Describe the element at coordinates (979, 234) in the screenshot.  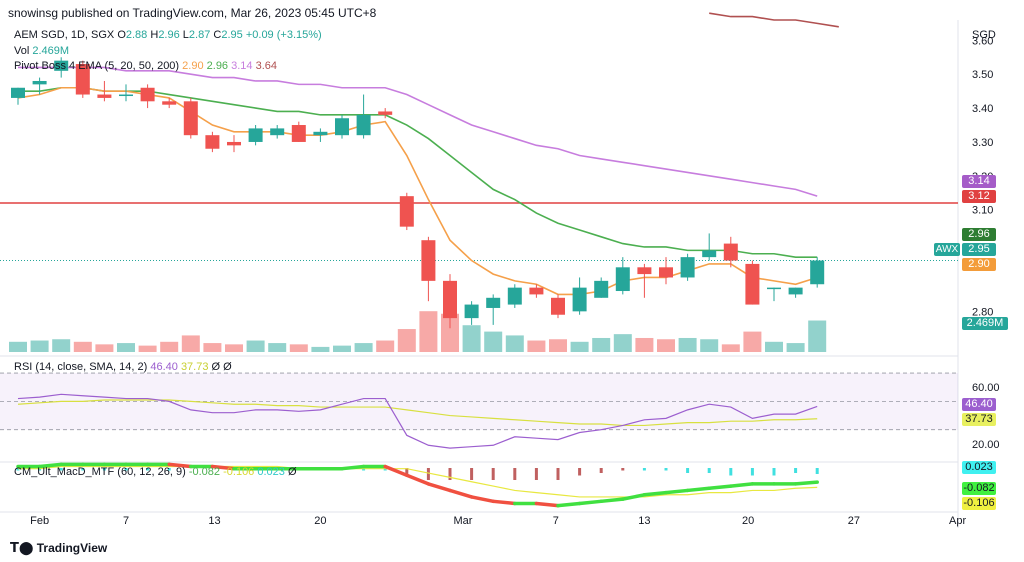
I see `ema20-price-box: 2.96` at that location.